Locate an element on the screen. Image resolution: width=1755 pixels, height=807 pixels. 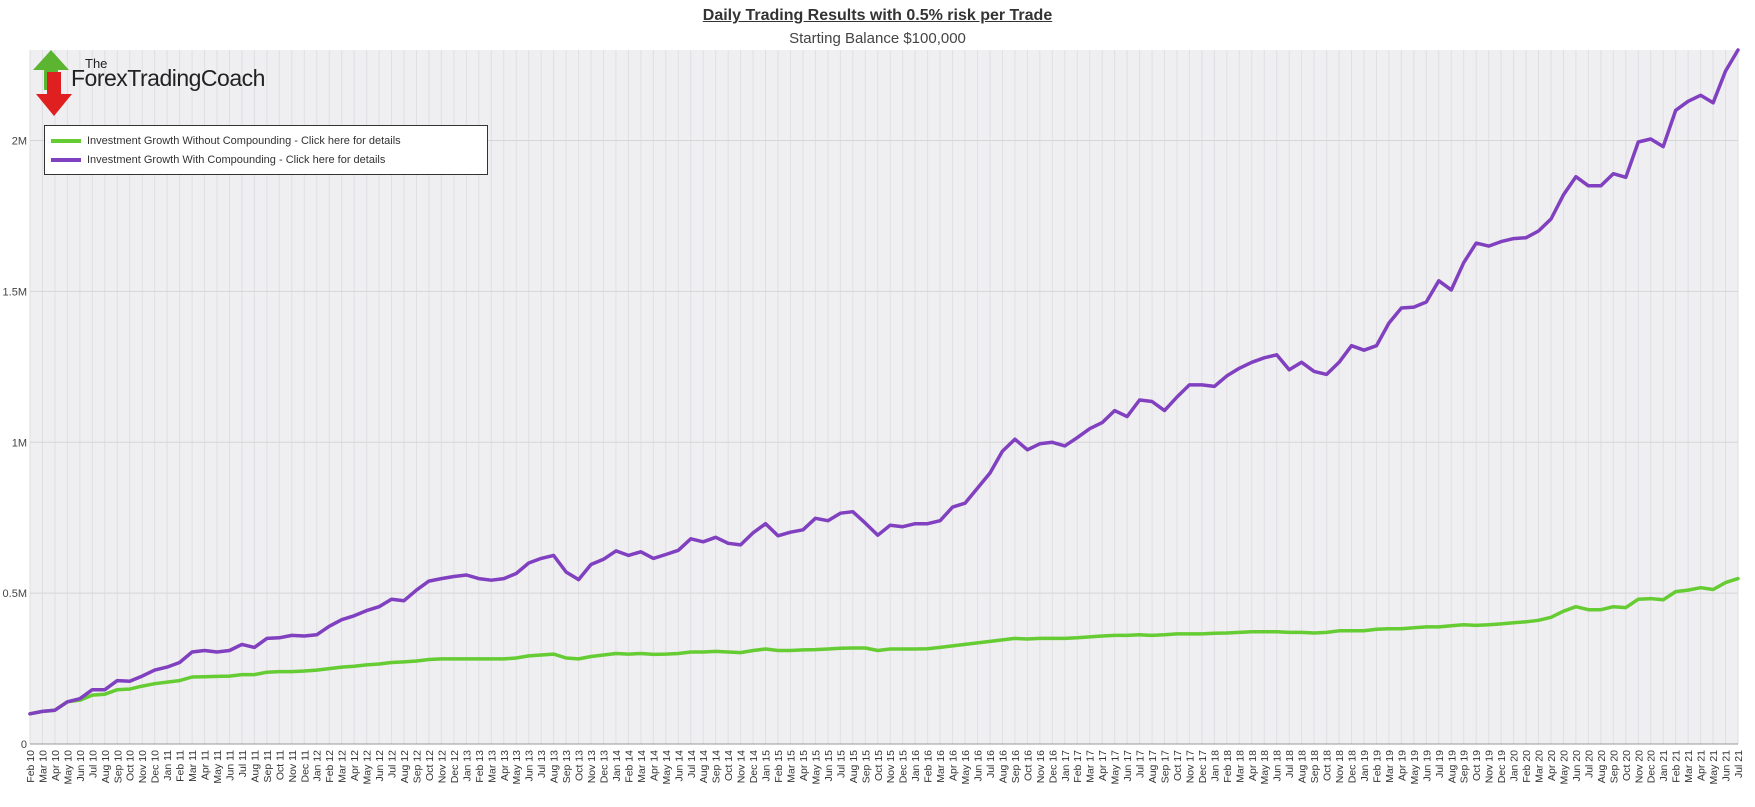
x-tick-label: Jun 10 is located at coordinates (81, 766).